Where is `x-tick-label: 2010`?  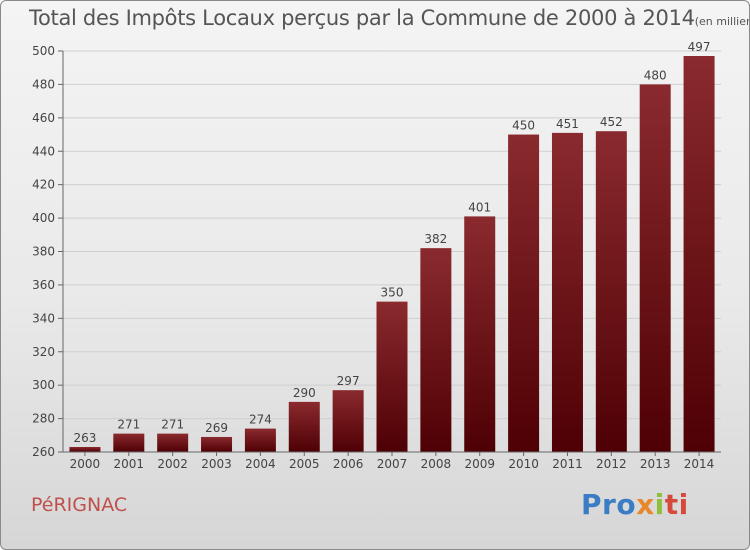
x-tick-label: 2010 is located at coordinates (523, 464).